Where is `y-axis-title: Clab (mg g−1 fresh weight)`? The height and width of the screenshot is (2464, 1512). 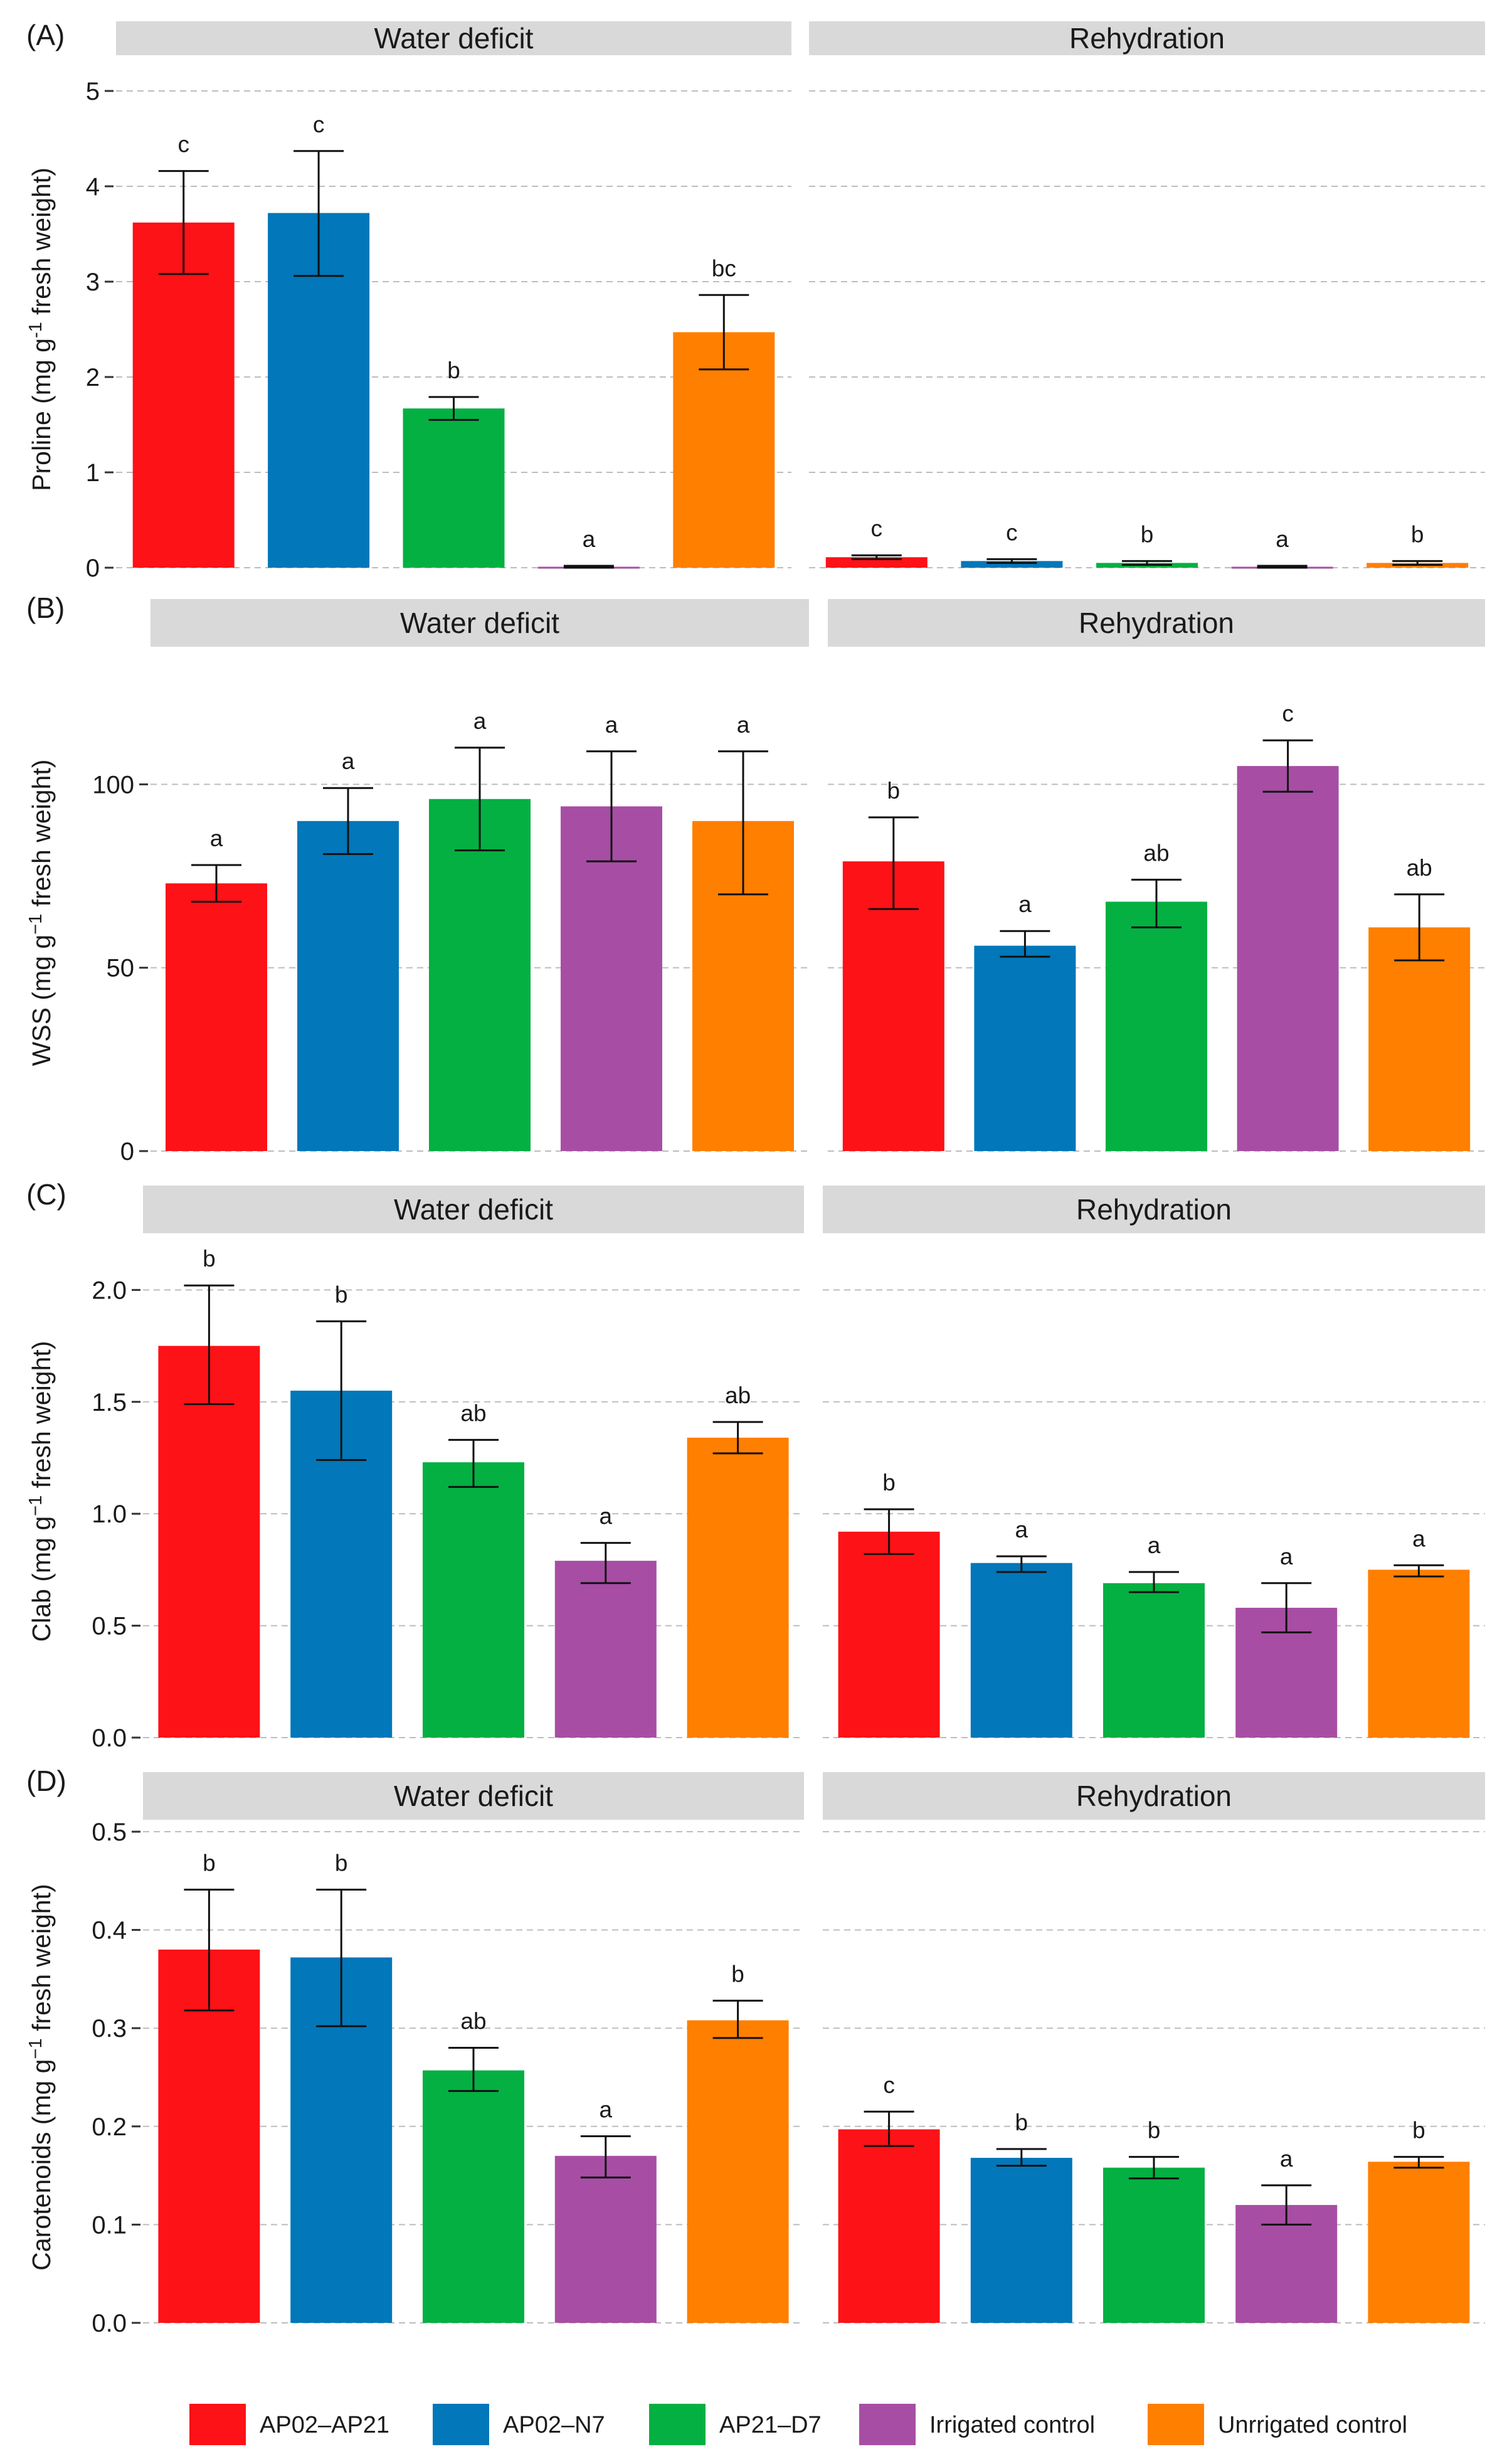 y-axis-title: Clab (mg g−1 fresh weight) is located at coordinates (41, 1491).